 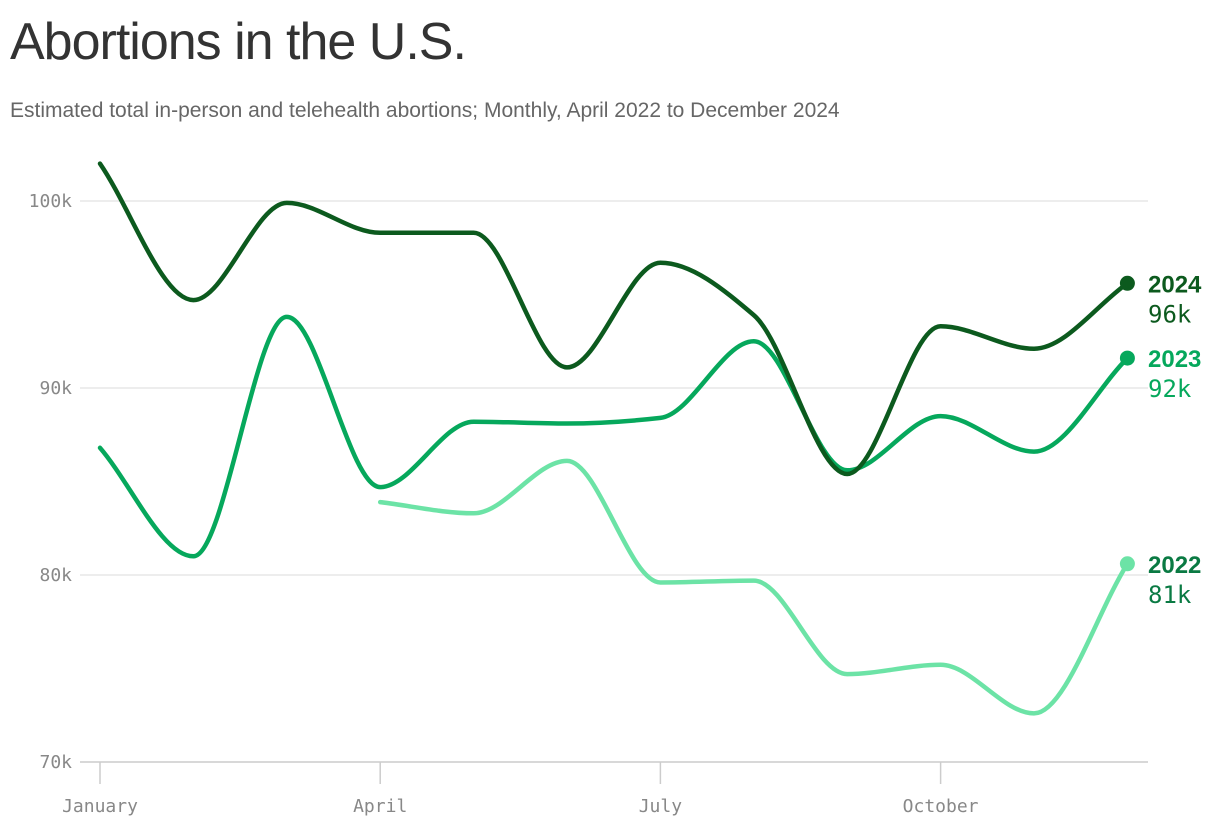 What do you see at coordinates (1127, 358) in the screenshot?
I see `end-point-2023` at bounding box center [1127, 358].